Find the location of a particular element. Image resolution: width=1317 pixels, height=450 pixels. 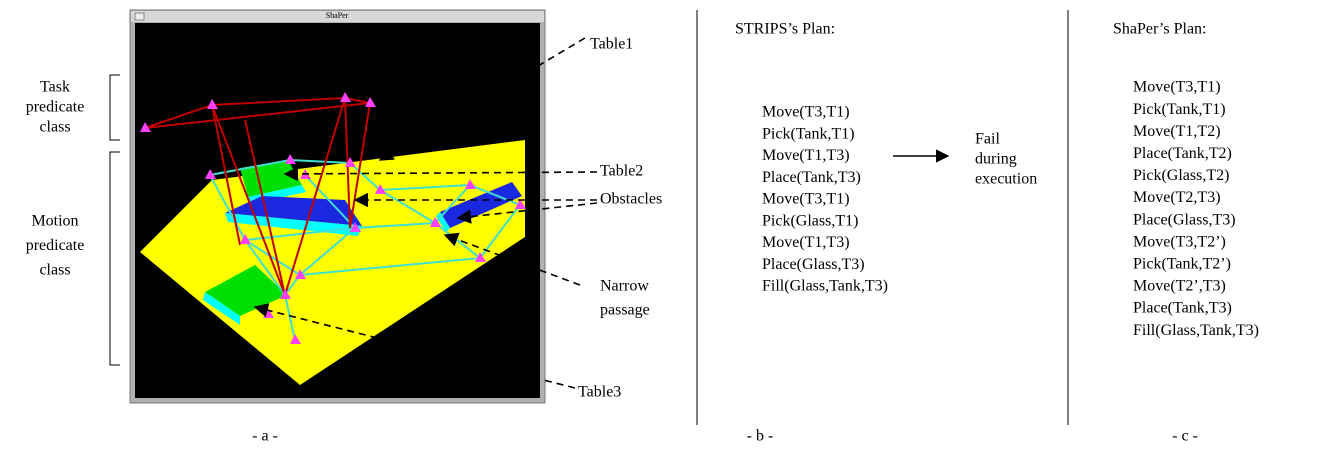

plan-step: Pick(Glass,T1) is located at coordinates (810, 220).